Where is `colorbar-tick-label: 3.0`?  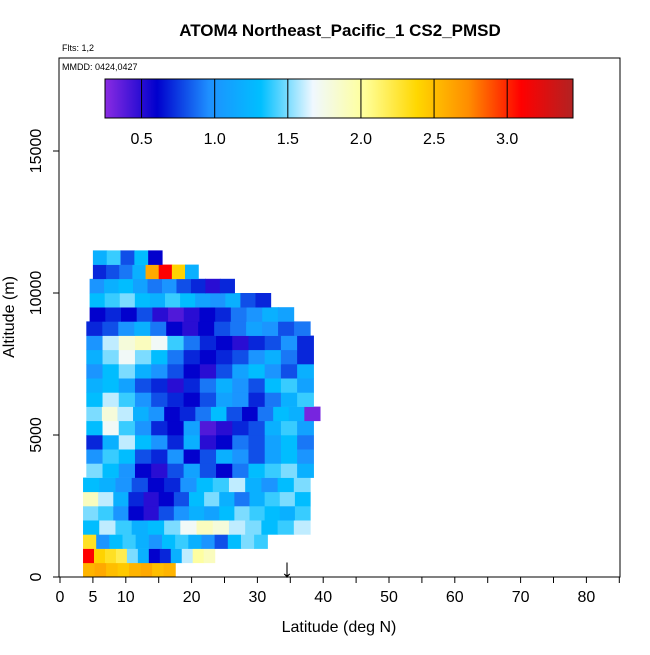 colorbar-tick-label: 3.0 is located at coordinates (507, 139).